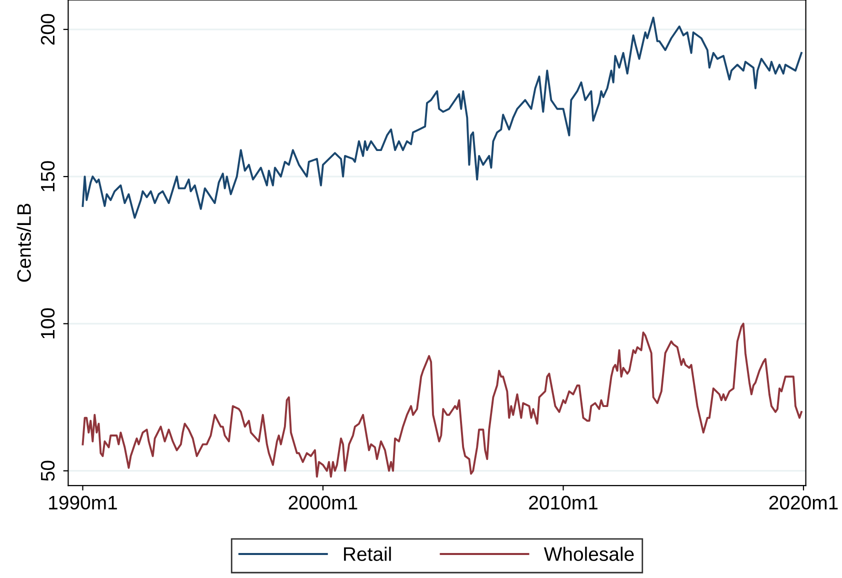 This screenshot has height=578, width=842. Describe the element at coordinates (323, 503) in the screenshot. I see `x-tick-label: 2000m1` at that location.